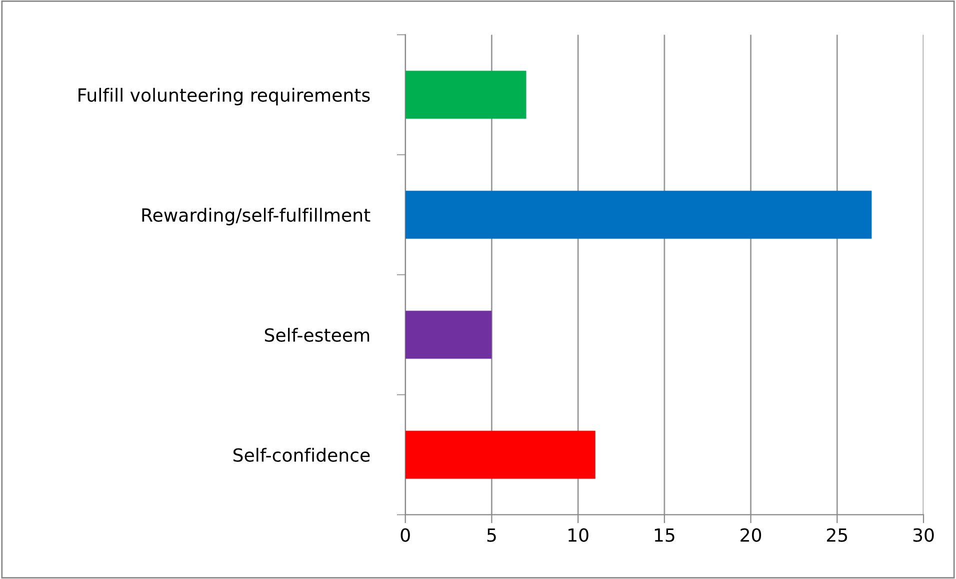  What do you see at coordinates (302, 455) in the screenshot?
I see `y-tick-label: Self-confidence` at bounding box center [302, 455].